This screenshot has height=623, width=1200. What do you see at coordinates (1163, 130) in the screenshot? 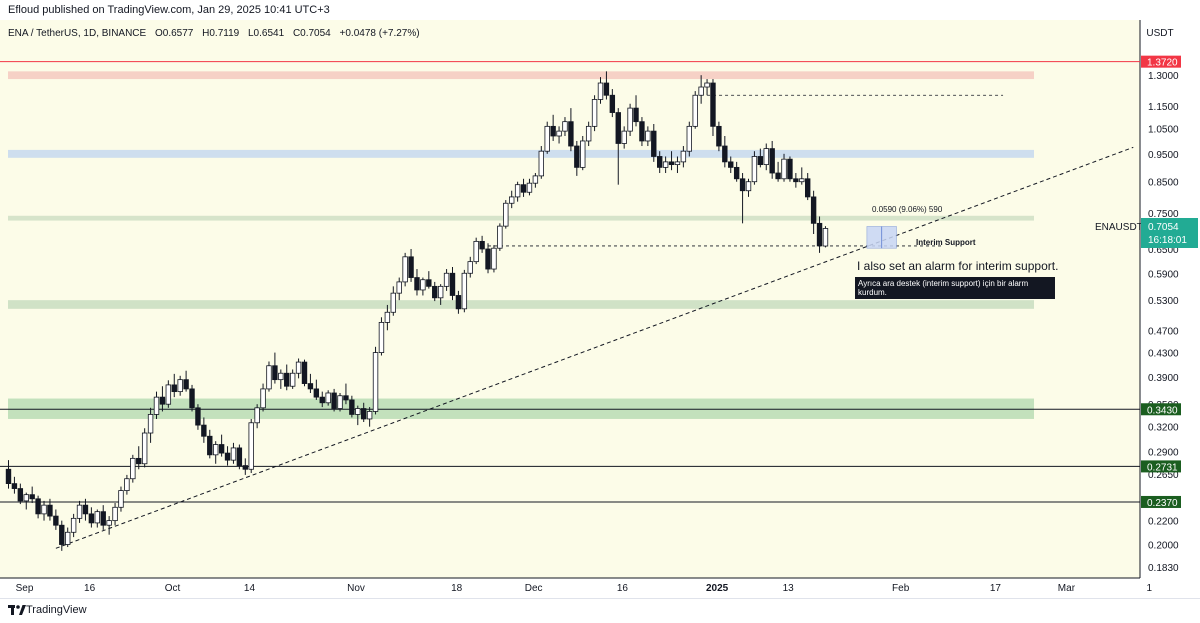
I see `y-tick-label: 1.0500` at bounding box center [1163, 130].